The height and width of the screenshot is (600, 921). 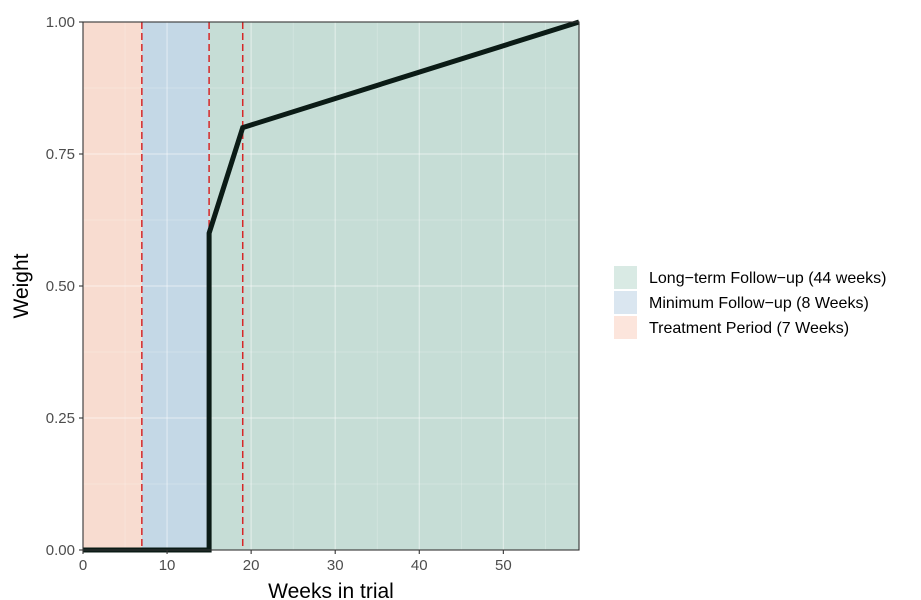 I want to click on y-tick-label: 1.00, so click(x=60, y=22).